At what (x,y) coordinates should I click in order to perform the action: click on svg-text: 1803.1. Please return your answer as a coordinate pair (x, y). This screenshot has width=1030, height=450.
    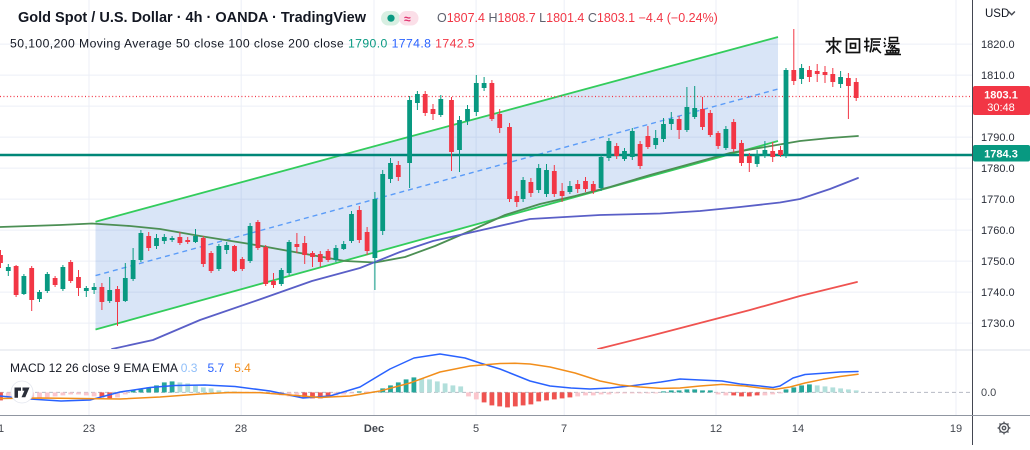
    Looking at the image, I should click on (1001, 96).